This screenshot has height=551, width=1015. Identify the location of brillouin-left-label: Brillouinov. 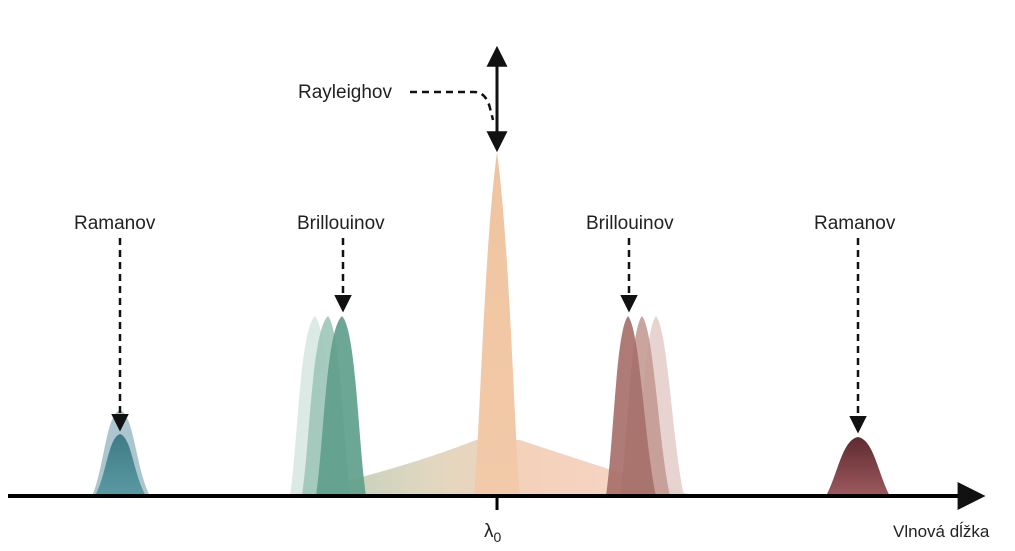
(341, 223).